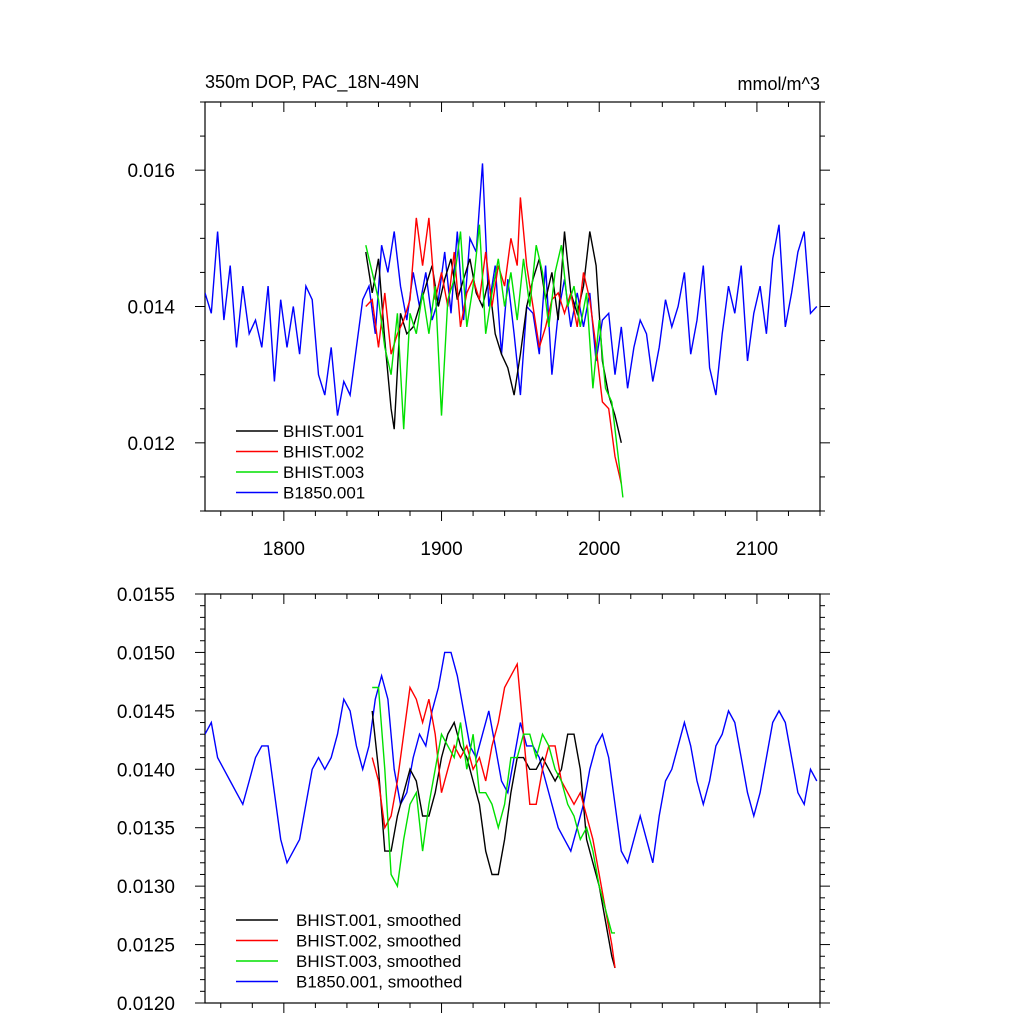  What do you see at coordinates (146, 829) in the screenshot?
I see `y-tick-label: 0.0135` at bounding box center [146, 829].